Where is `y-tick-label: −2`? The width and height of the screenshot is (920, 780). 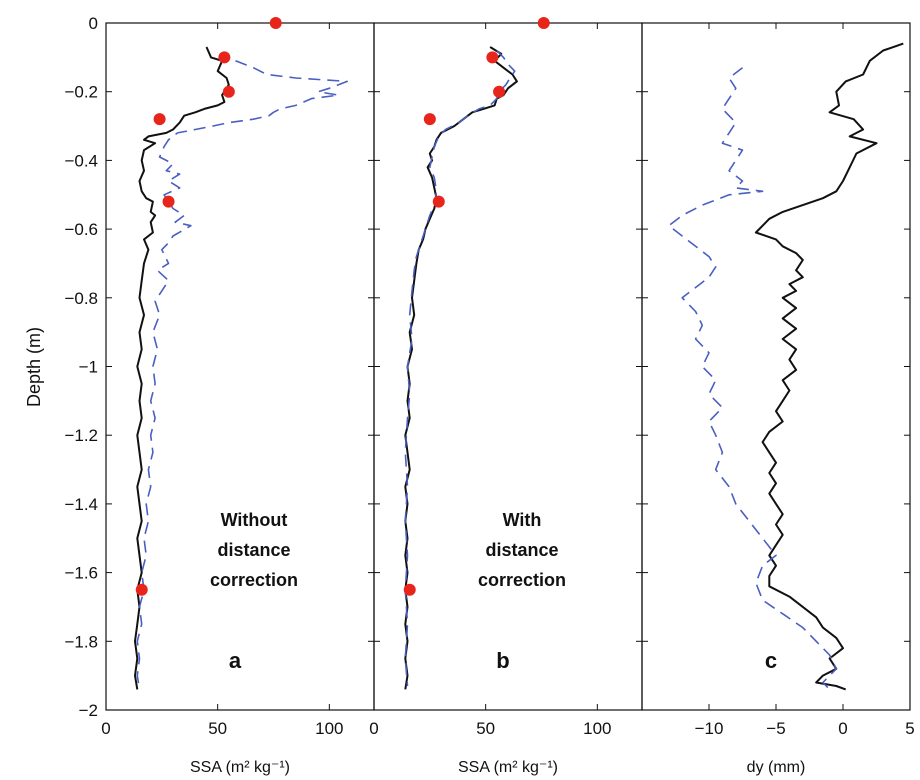 y-tick-label: −2 is located at coordinates (88, 710).